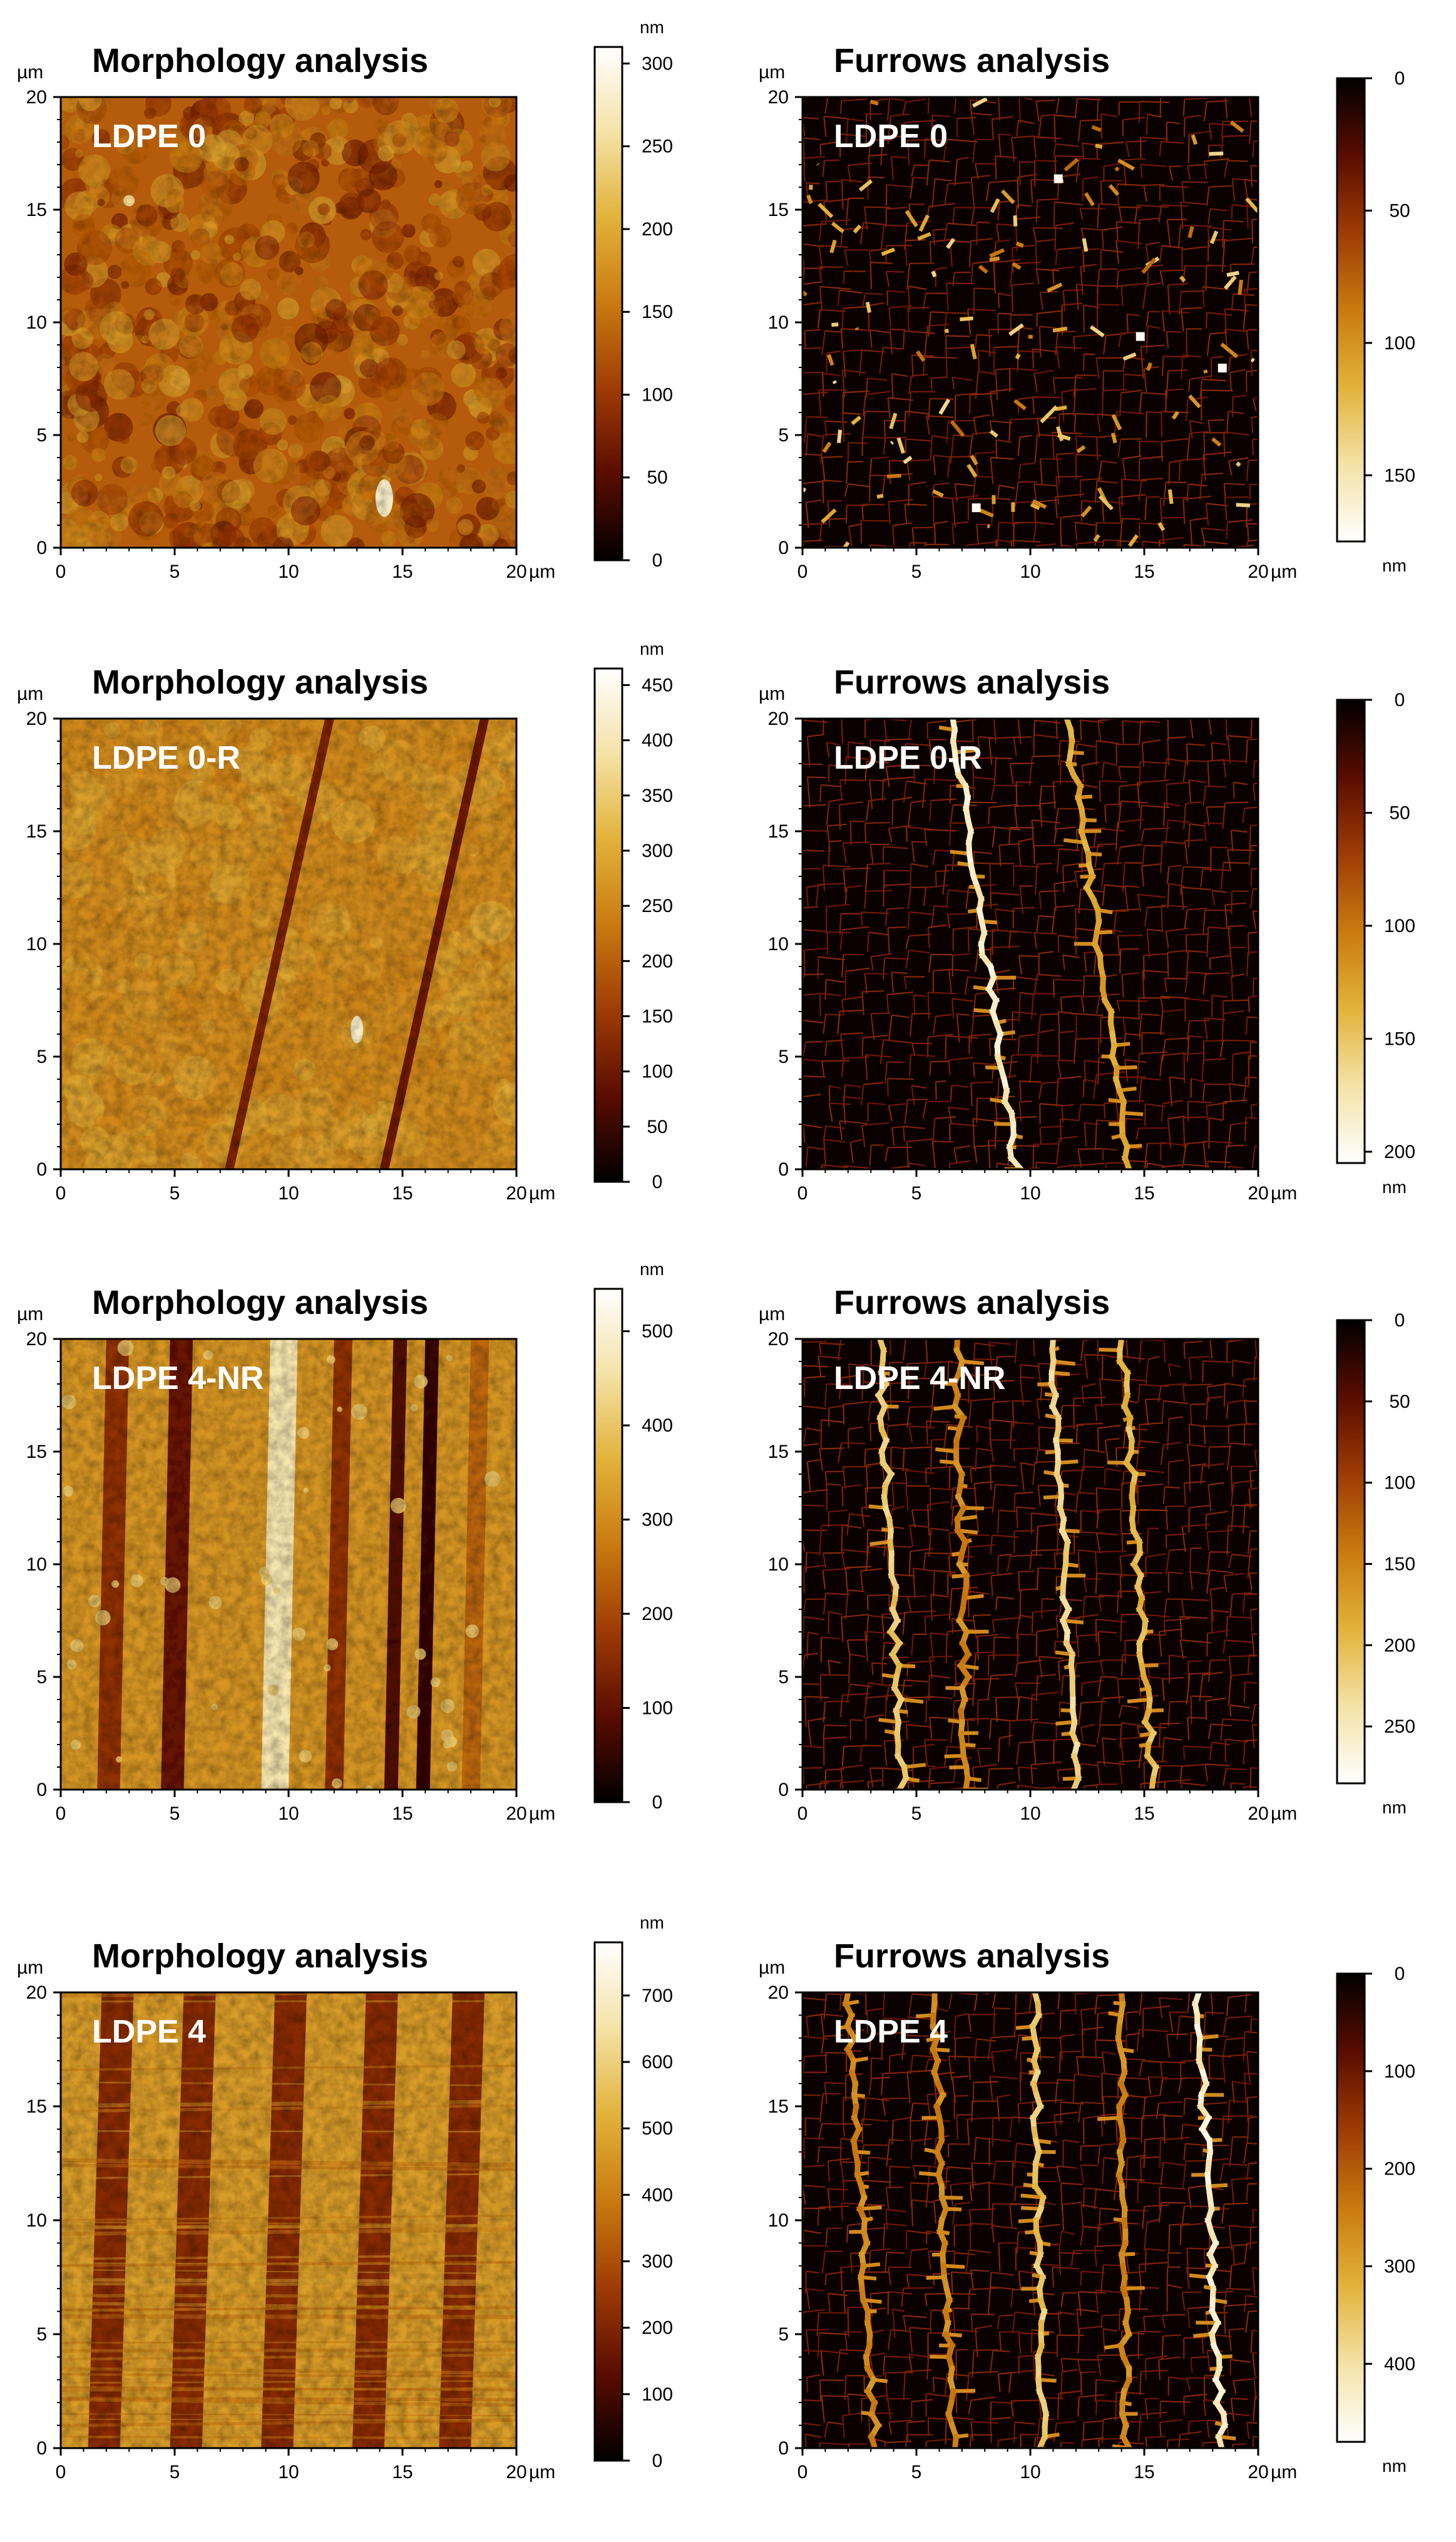 The image size is (1456, 2542). What do you see at coordinates (149, 137) in the screenshot?
I see `sample-label: LDPE 0` at bounding box center [149, 137].